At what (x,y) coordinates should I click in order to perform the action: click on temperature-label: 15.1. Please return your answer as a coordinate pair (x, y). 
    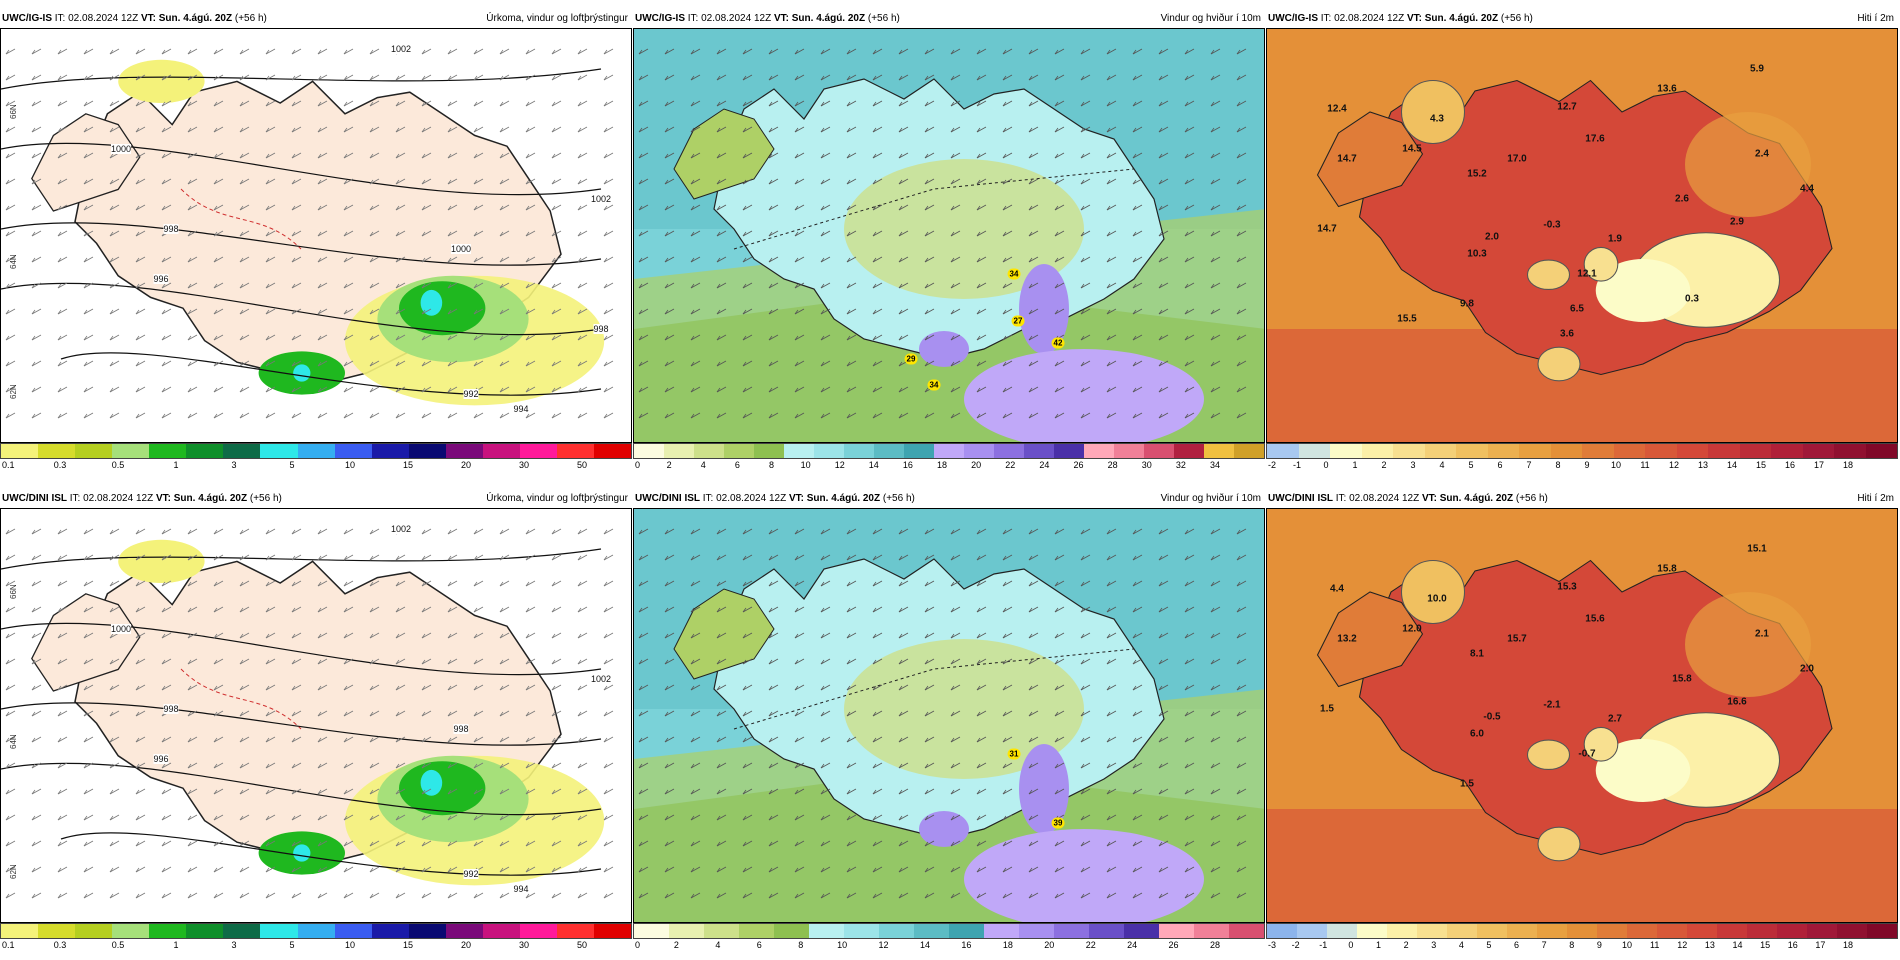
    Looking at the image, I should click on (1757, 549).